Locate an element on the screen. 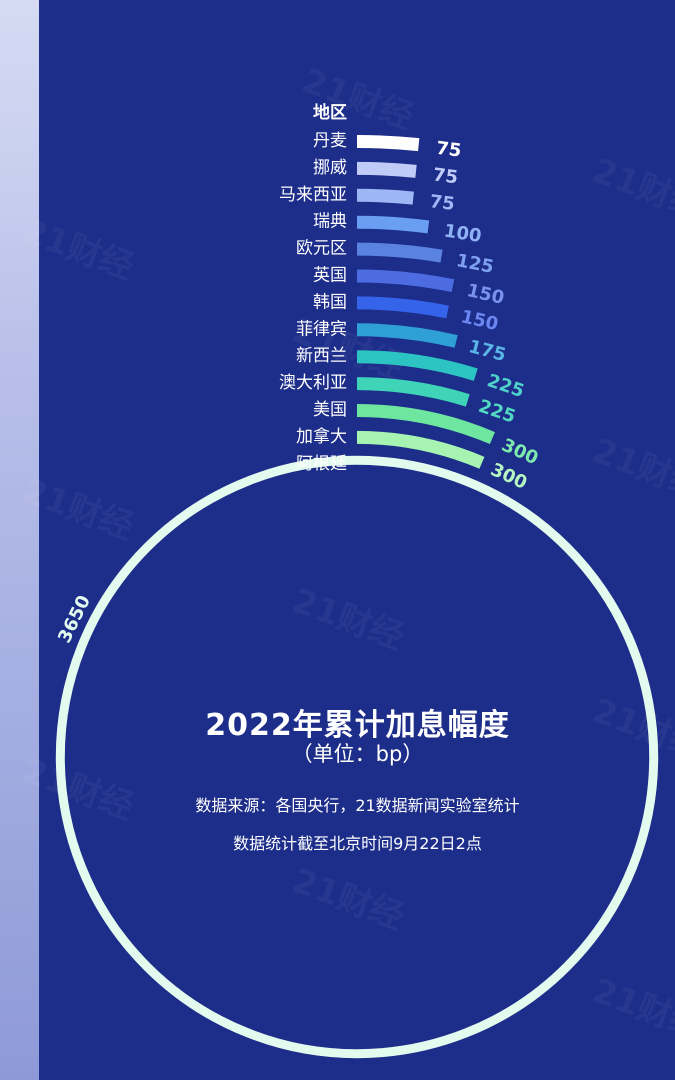 This screenshot has width=675, height=1080. chart-title: 2022年累计加息幅度 is located at coordinates (357, 725).